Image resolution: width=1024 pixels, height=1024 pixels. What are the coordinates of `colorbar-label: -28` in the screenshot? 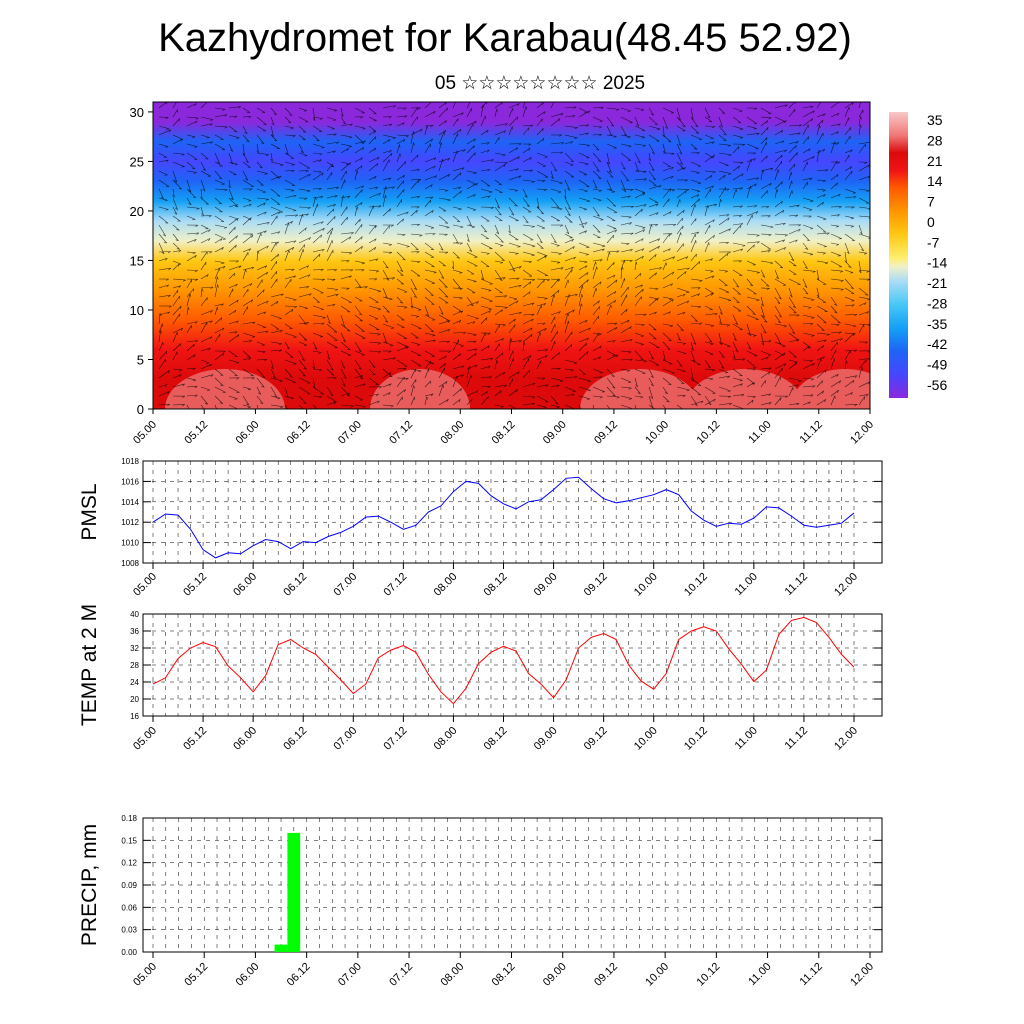 It's located at (937, 303).